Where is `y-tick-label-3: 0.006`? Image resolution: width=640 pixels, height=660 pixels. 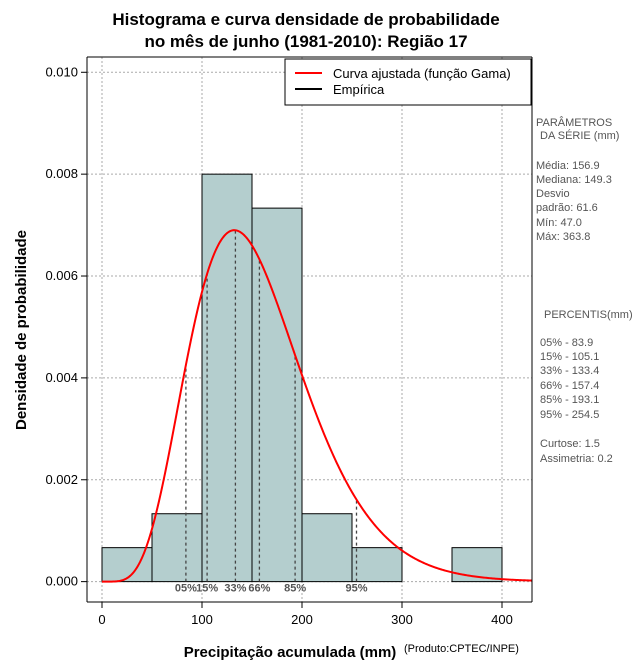 y-tick-label-3: 0.006 is located at coordinates (61, 275).